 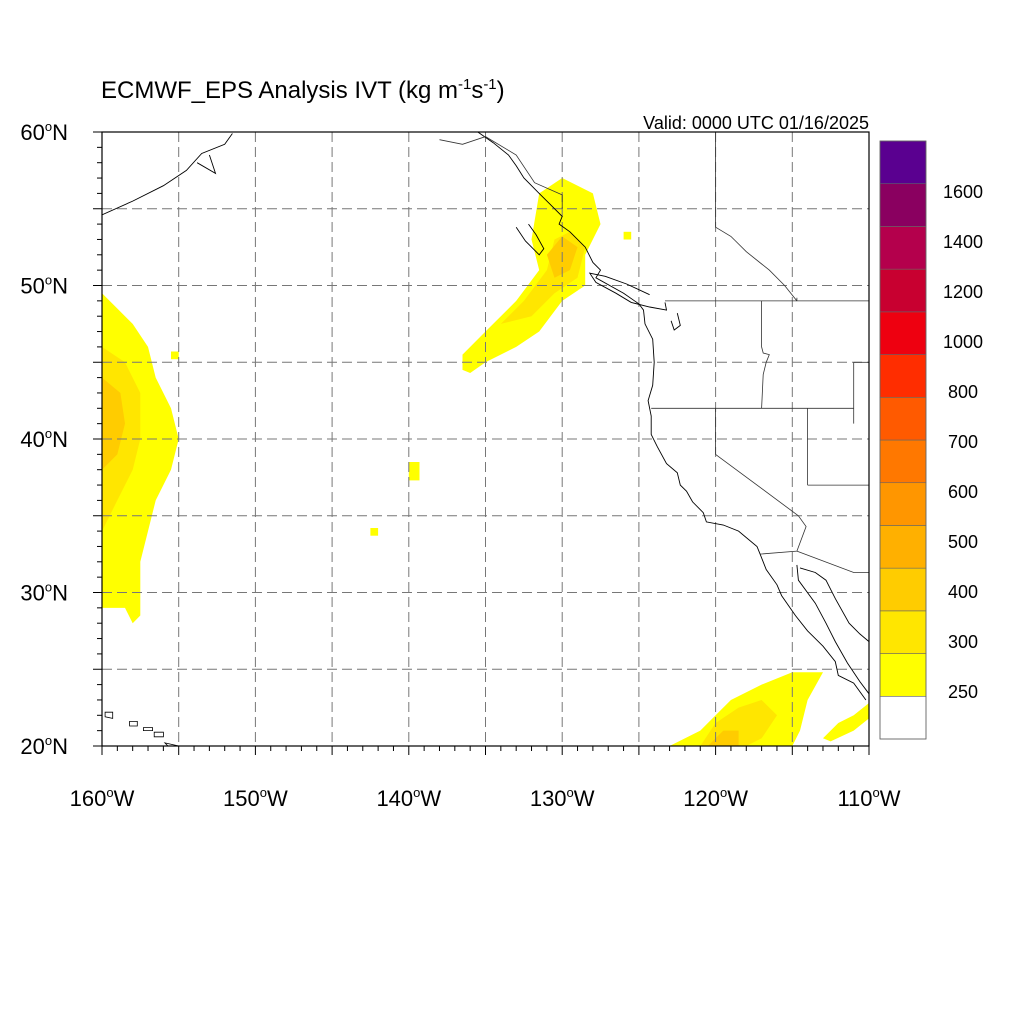 I want to click on colorbar-label: 300, so click(x=963, y=642).